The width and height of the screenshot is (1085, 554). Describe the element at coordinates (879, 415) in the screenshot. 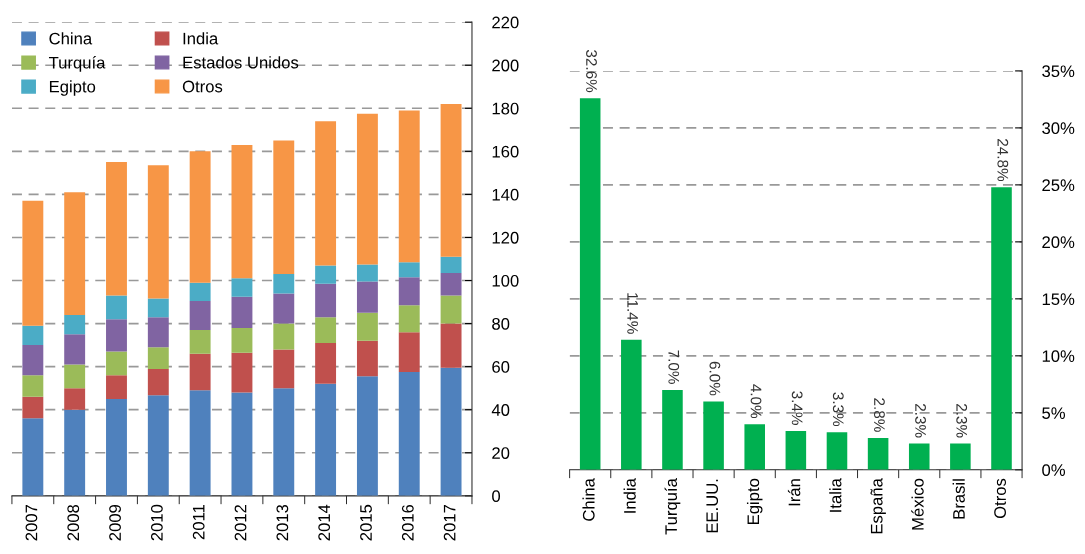

I see `data-label: 2.8%` at that location.